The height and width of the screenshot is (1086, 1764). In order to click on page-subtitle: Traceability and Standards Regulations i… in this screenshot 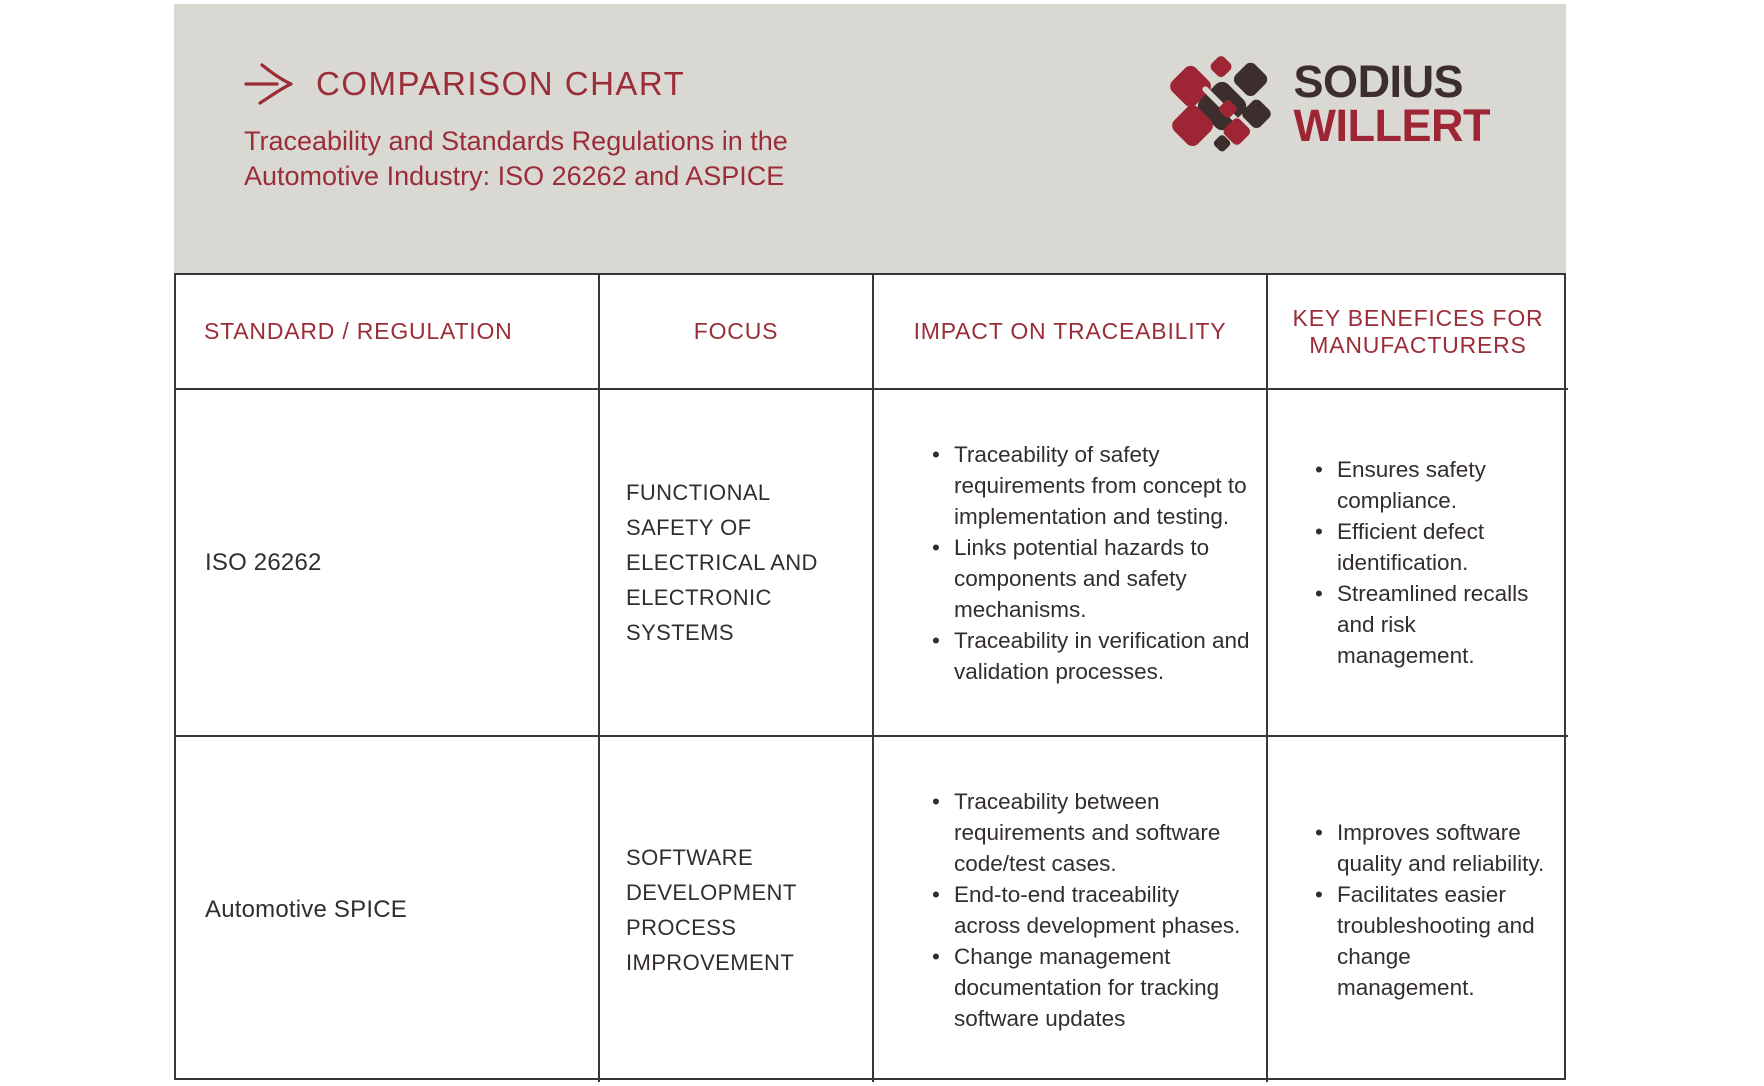, I will do `click(516, 159)`.